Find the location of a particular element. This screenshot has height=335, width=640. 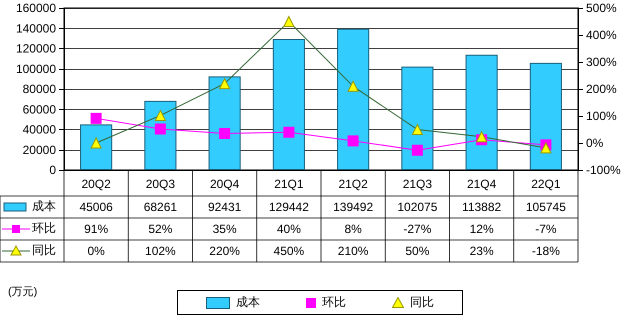

data-label: -7% is located at coordinates (546, 229).